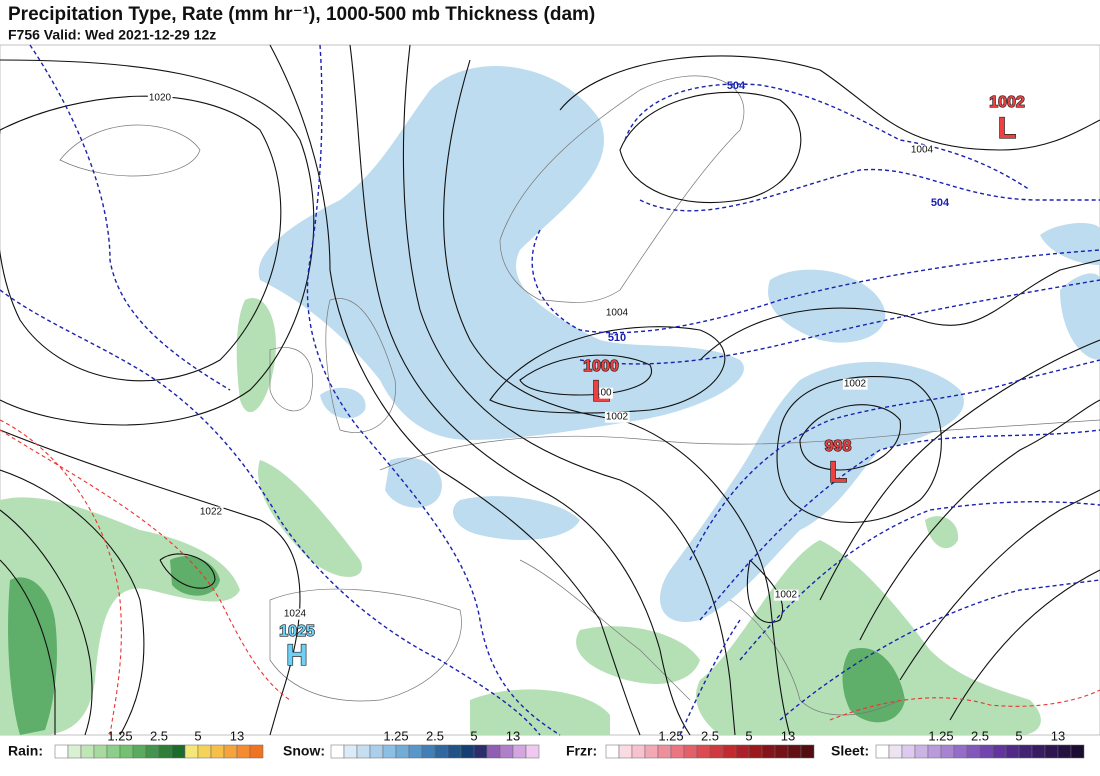  What do you see at coordinates (601, 366) in the screenshot?
I see `pressure-value: 1000` at bounding box center [601, 366].